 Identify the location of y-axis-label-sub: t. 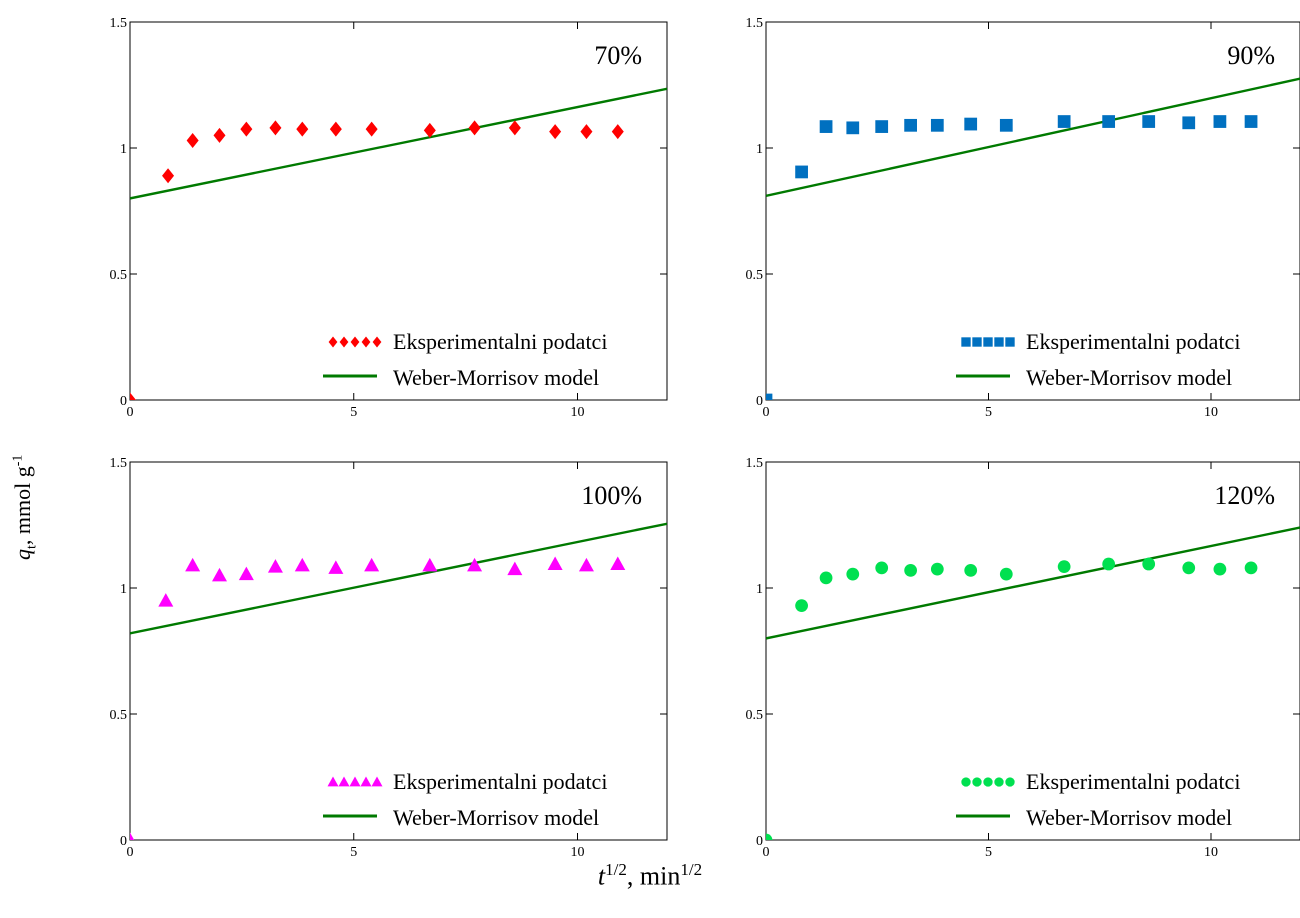
(32, 547).